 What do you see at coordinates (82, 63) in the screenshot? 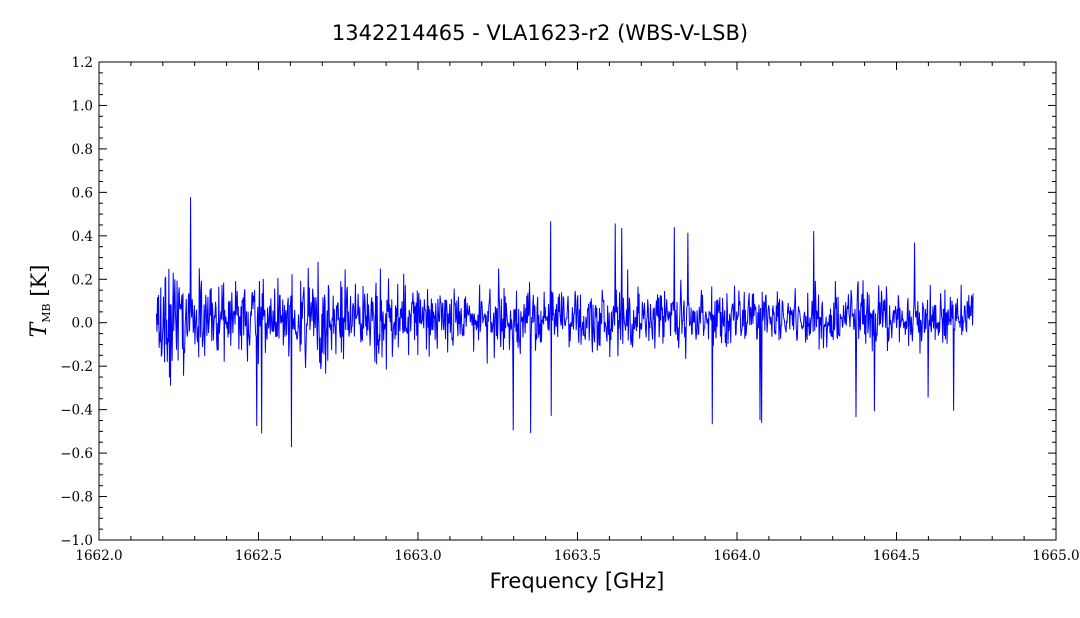
I see `y-tick-label: 1.2` at bounding box center [82, 63].